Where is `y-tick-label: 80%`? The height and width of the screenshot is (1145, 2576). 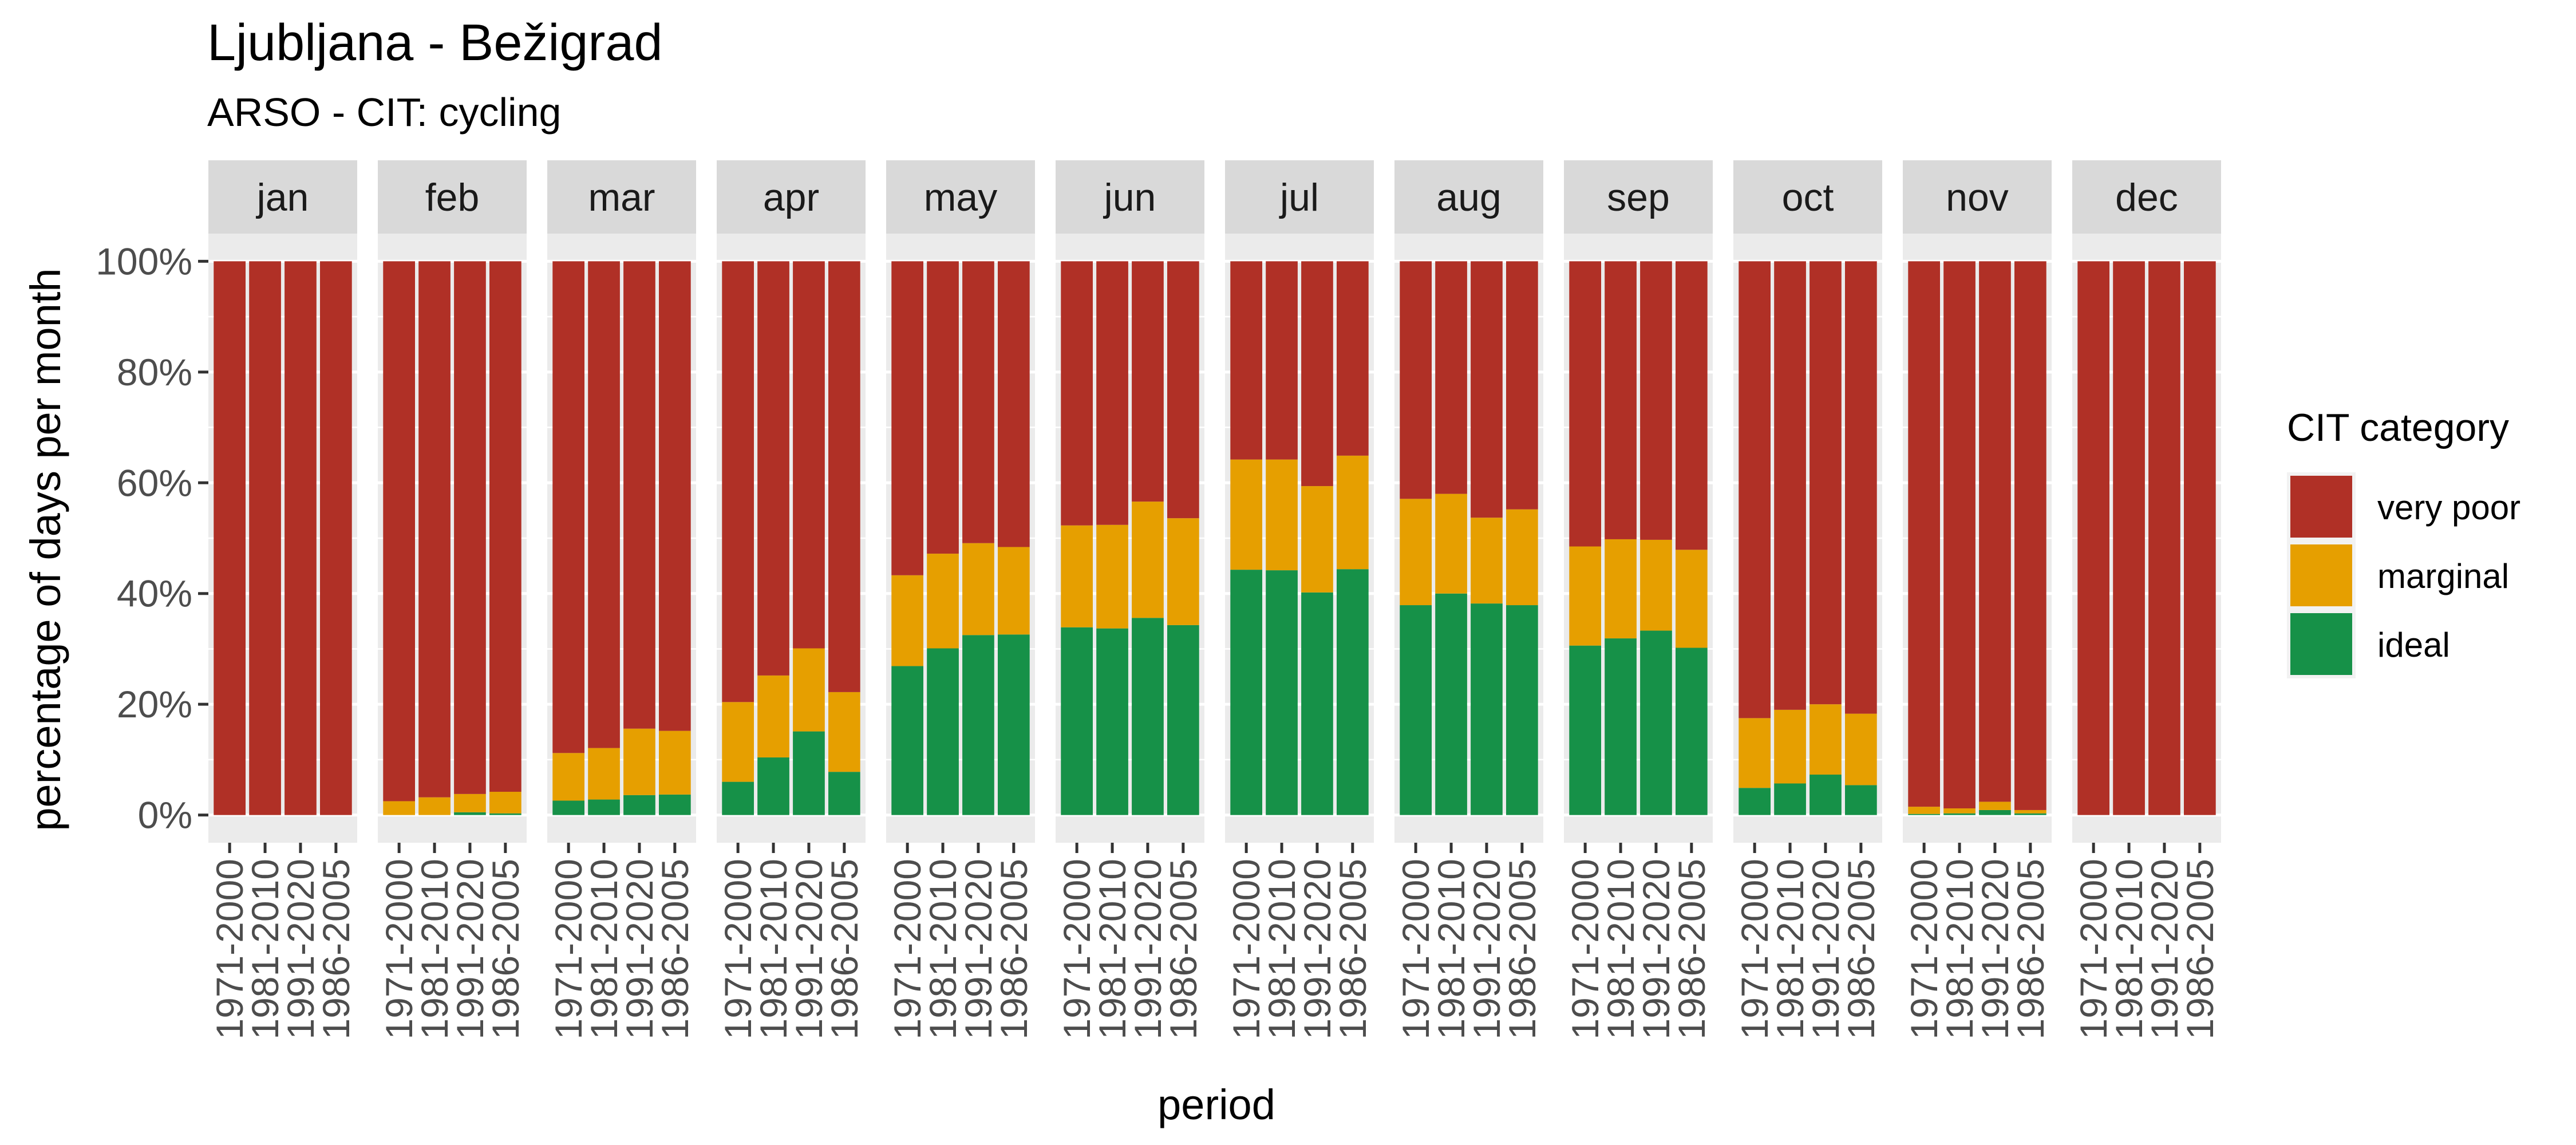 y-tick-label: 80% is located at coordinates (154, 372).